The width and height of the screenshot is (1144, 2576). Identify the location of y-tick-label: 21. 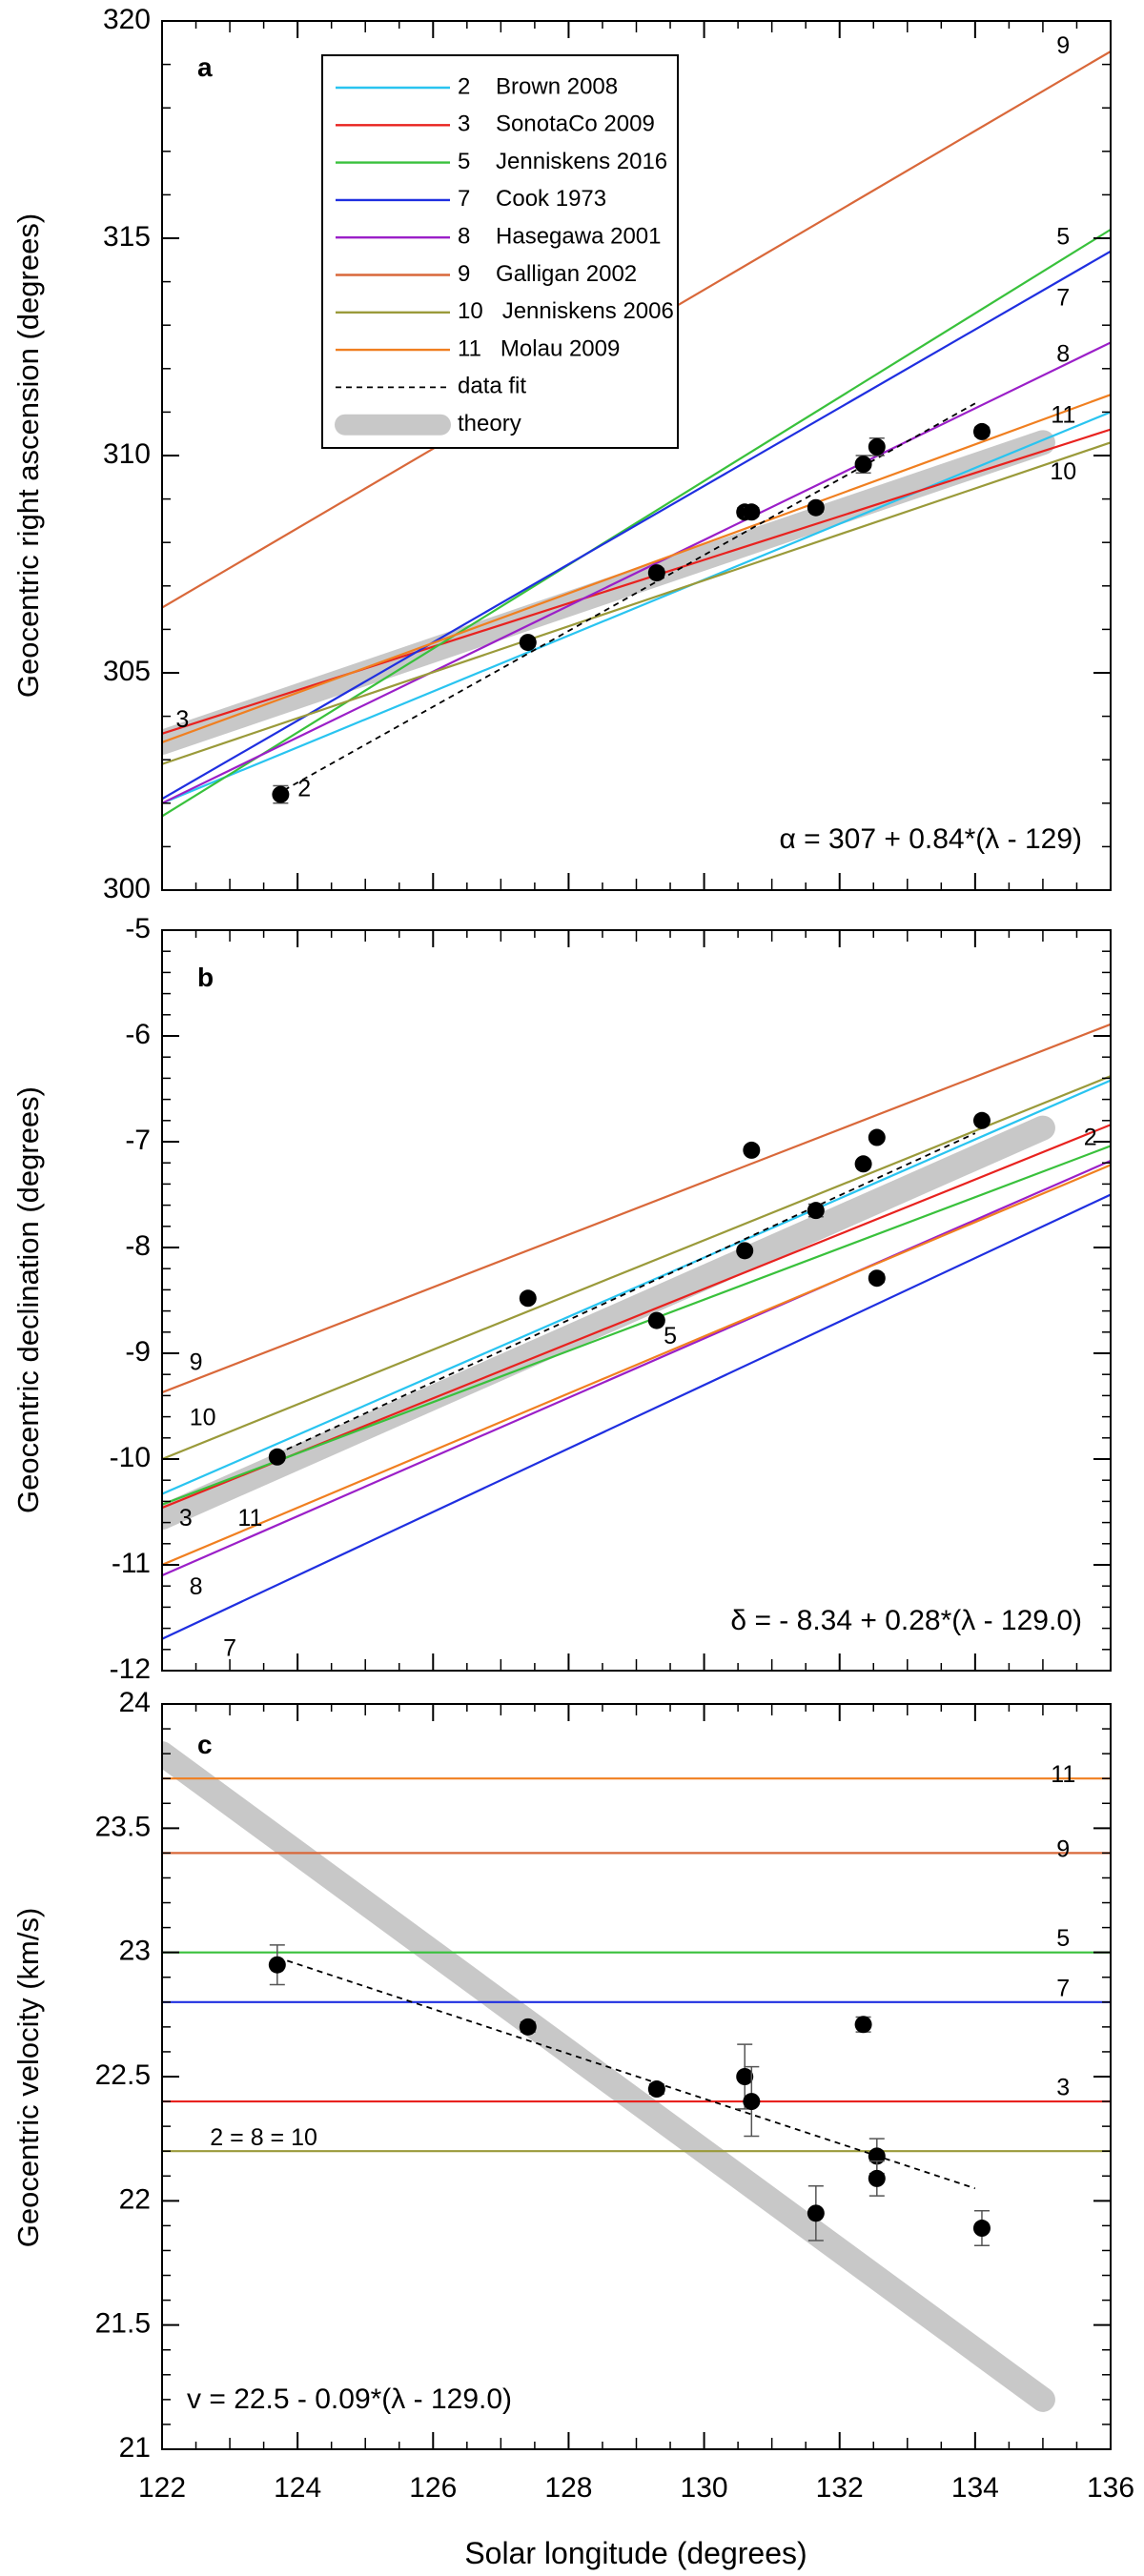
(135, 2448).